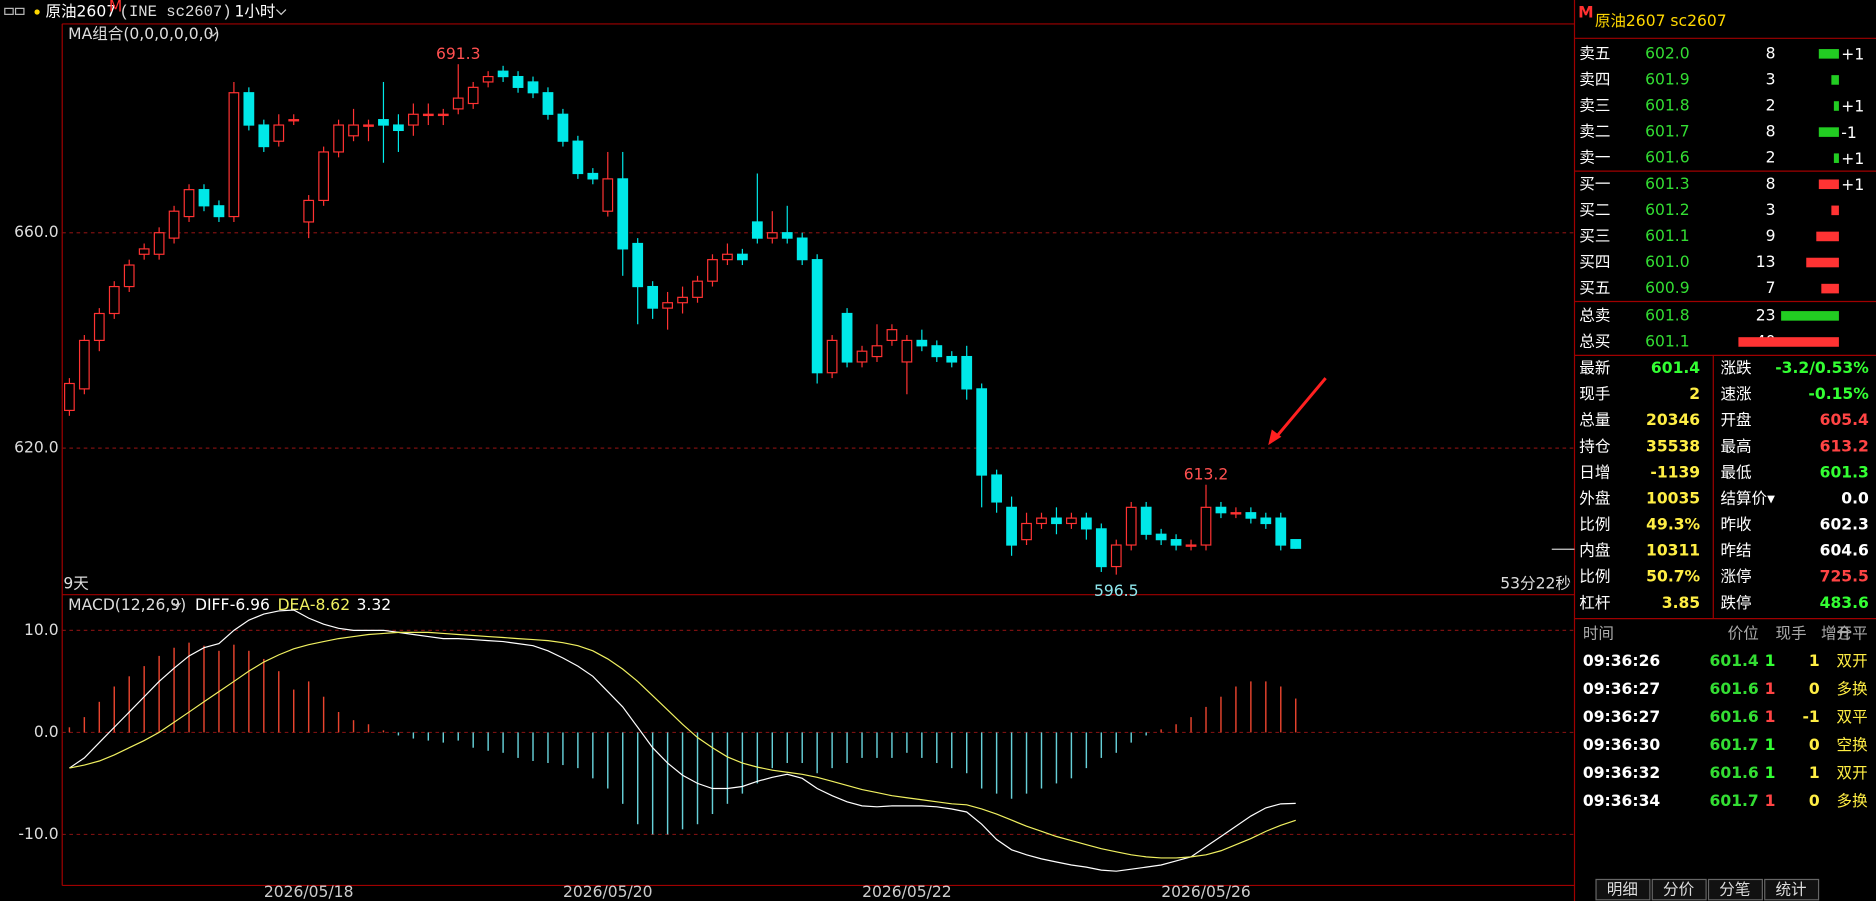 Image resolution: width=1876 pixels, height=901 pixels. Describe the element at coordinates (1849, 133) in the screenshot. I see `volume-change: -1` at that location.